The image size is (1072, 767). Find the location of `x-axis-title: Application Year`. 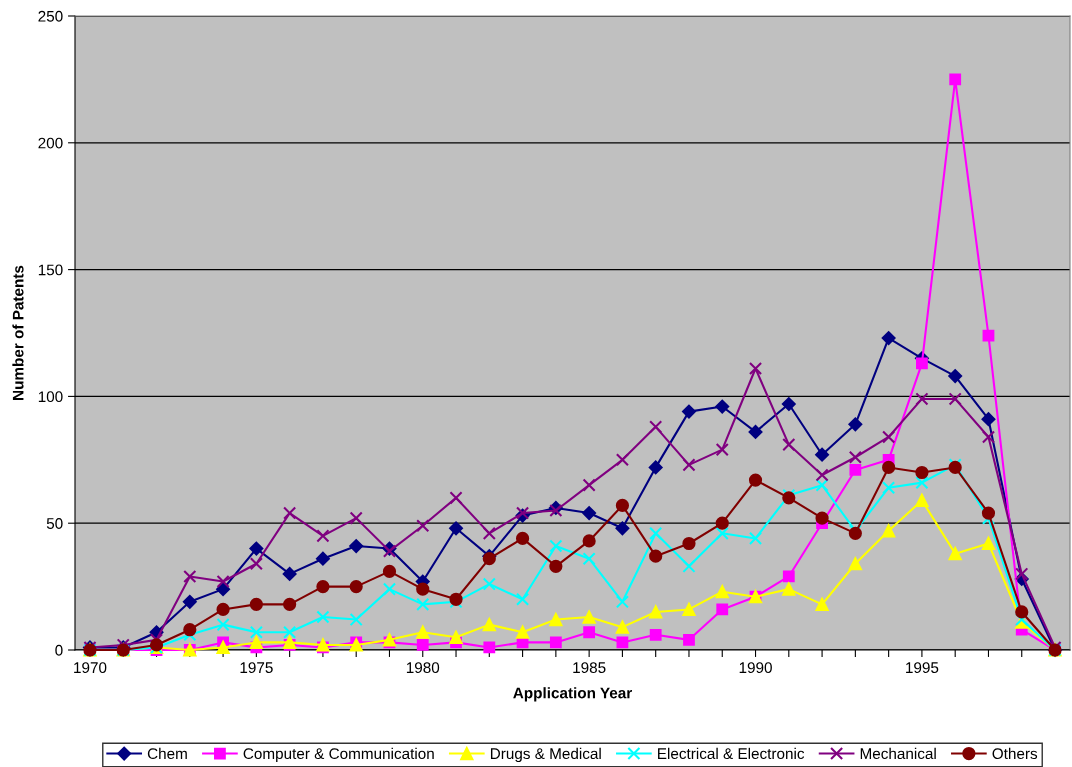

x-axis-title: Application Year is located at coordinates (572, 694).